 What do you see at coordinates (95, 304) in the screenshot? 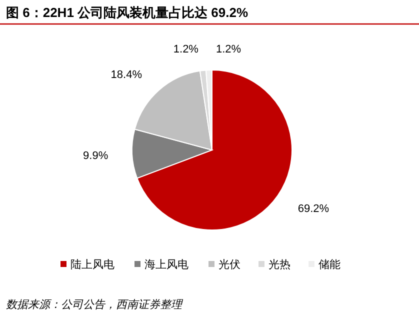
I see `source-note: 数据来源：公司公告，西南证券整理` at bounding box center [95, 304].